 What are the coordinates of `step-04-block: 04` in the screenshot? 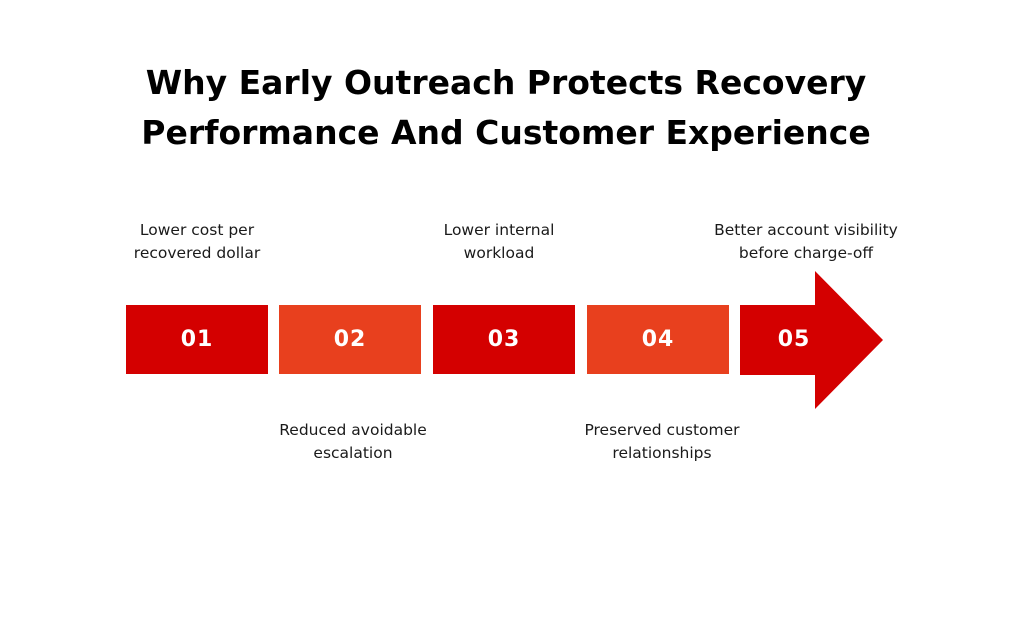 It's located at (658, 339).